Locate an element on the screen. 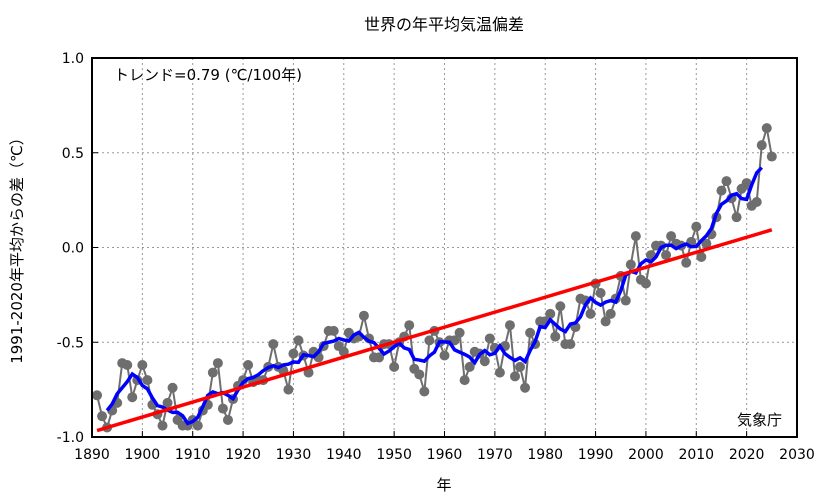  y-tick-label: 0.5 is located at coordinates (73, 154).